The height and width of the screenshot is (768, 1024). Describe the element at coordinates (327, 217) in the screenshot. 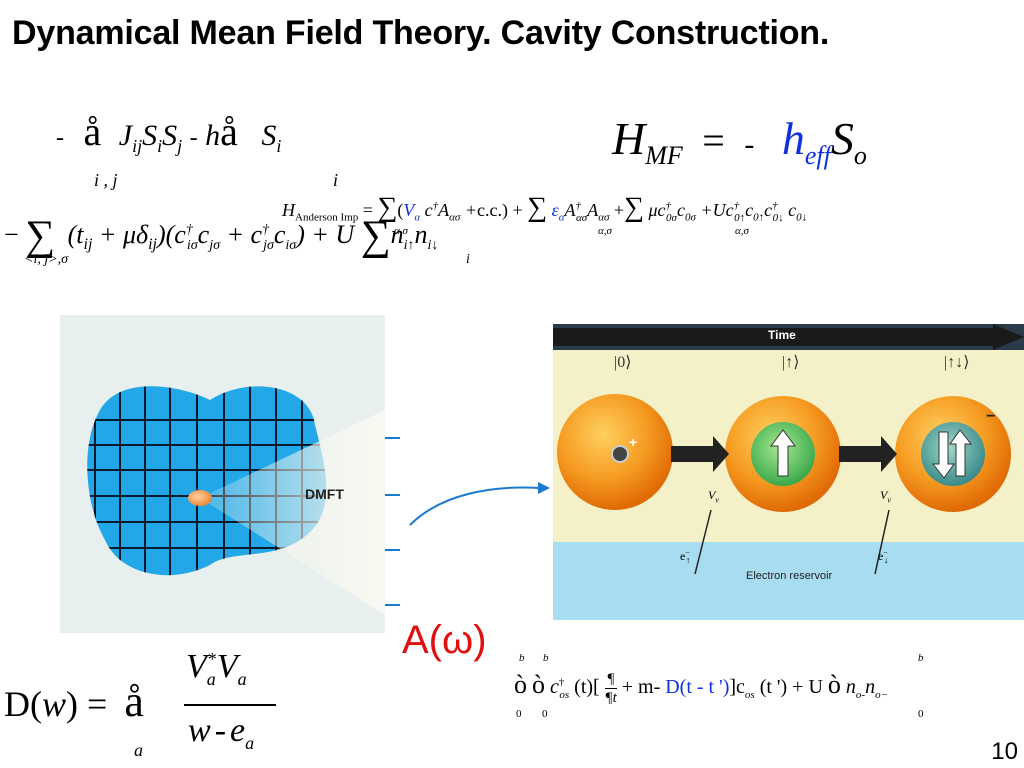

I see `hamiltonian-subscript: Anderson Imp` at that location.